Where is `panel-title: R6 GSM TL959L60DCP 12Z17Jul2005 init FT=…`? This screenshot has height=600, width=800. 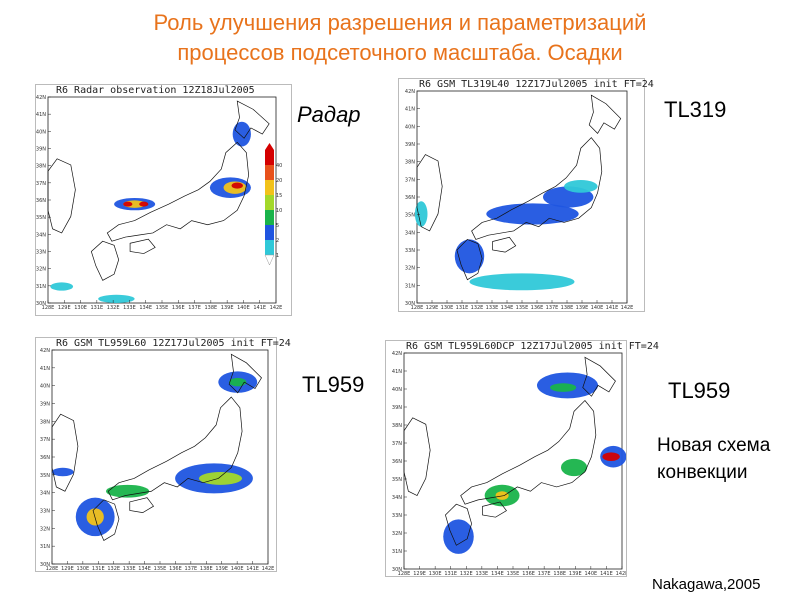 panel-title: R6 GSM TL959L60DCP 12Z17Jul2005 init FT=… is located at coordinates (532, 346).